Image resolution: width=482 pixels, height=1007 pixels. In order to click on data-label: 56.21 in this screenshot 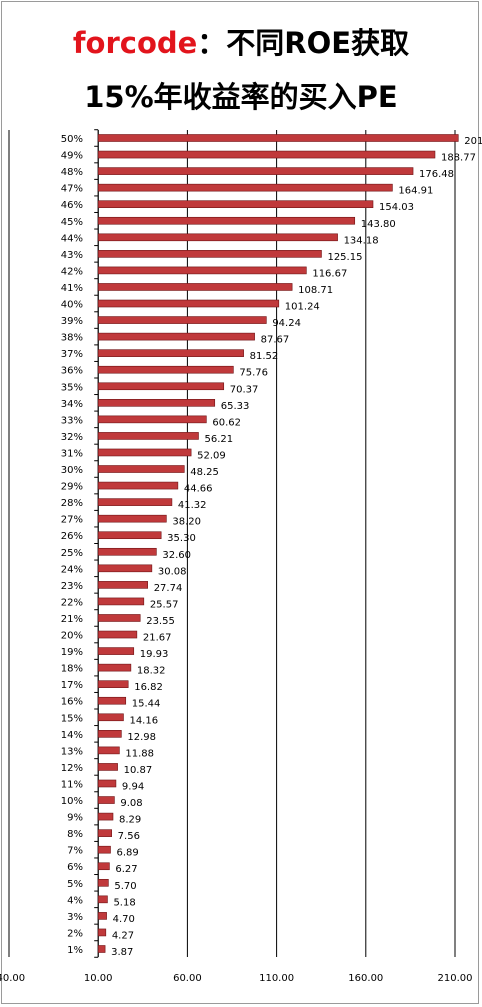, I will do `click(218, 439)`.